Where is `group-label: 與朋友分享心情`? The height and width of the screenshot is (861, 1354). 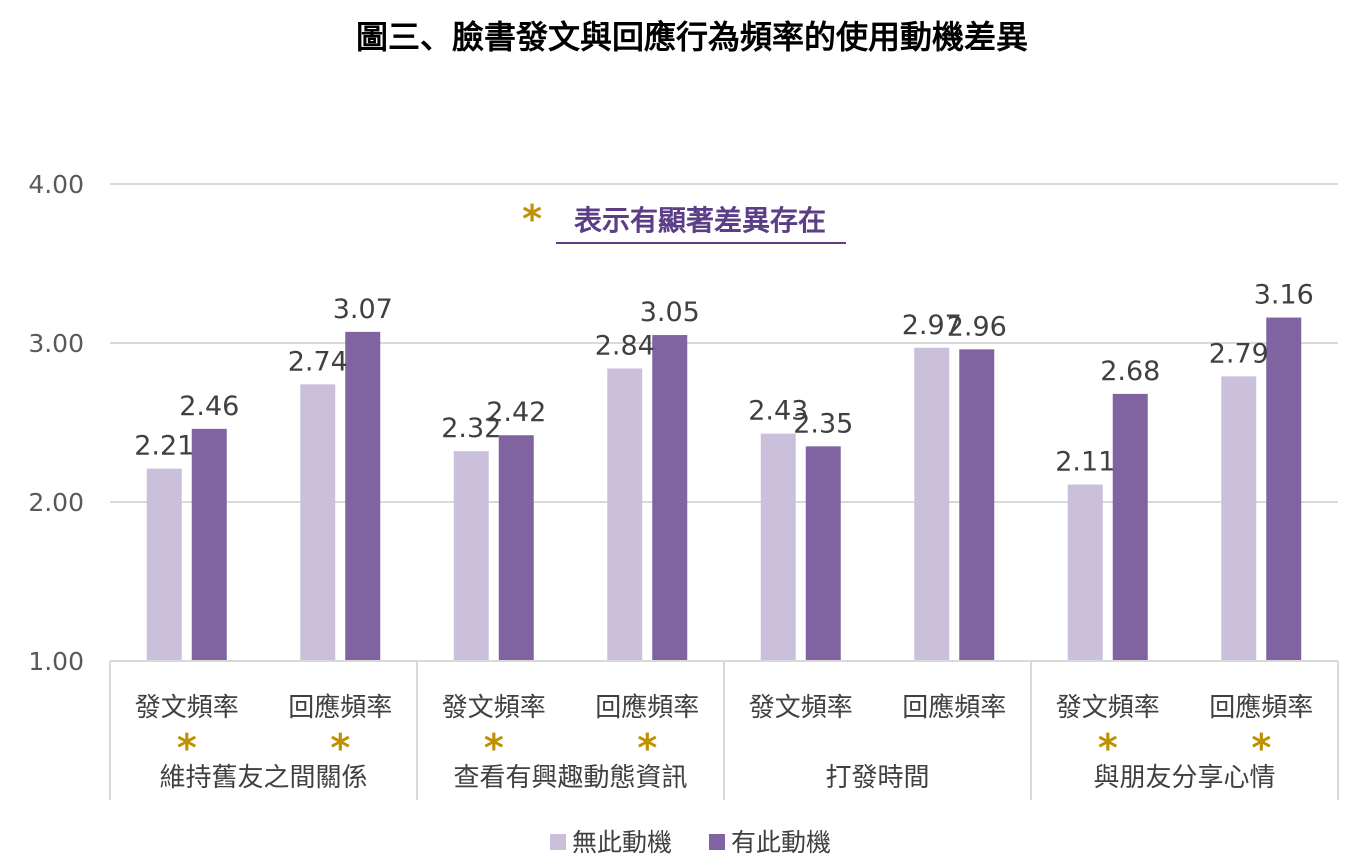
group-label: 與朋友分享心情 is located at coordinates (1184, 778).